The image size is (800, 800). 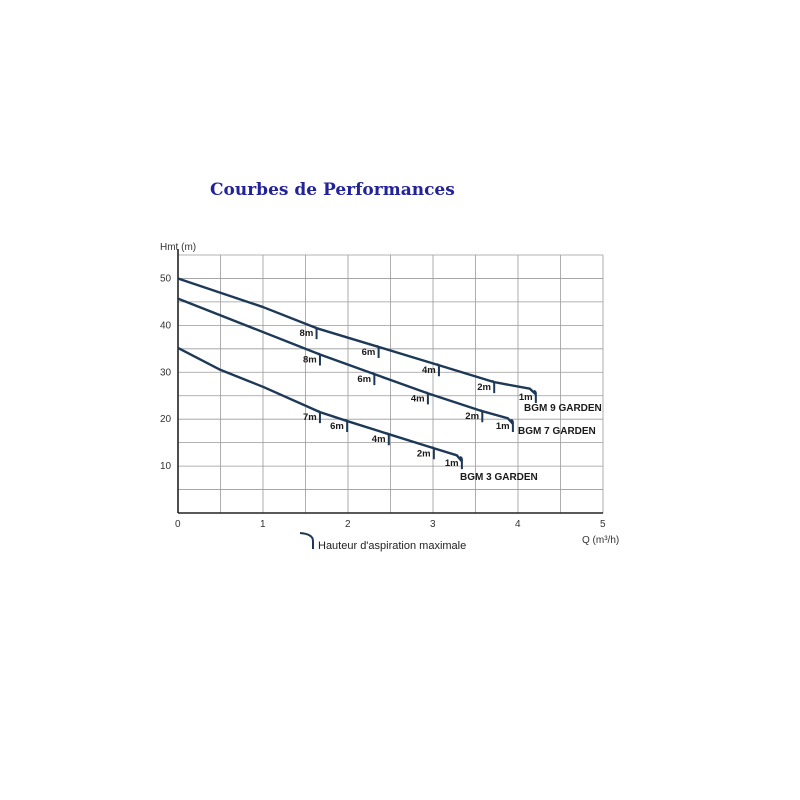 What do you see at coordinates (433, 524) in the screenshot?
I see `x-tick-label: 3` at bounding box center [433, 524].